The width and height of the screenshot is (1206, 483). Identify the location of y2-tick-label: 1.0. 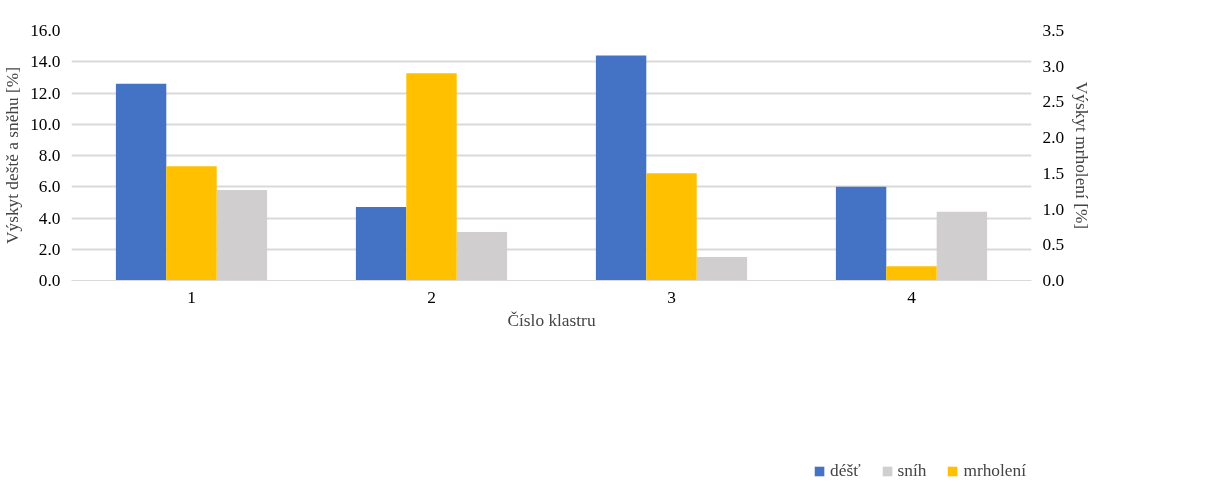
(1053, 209).